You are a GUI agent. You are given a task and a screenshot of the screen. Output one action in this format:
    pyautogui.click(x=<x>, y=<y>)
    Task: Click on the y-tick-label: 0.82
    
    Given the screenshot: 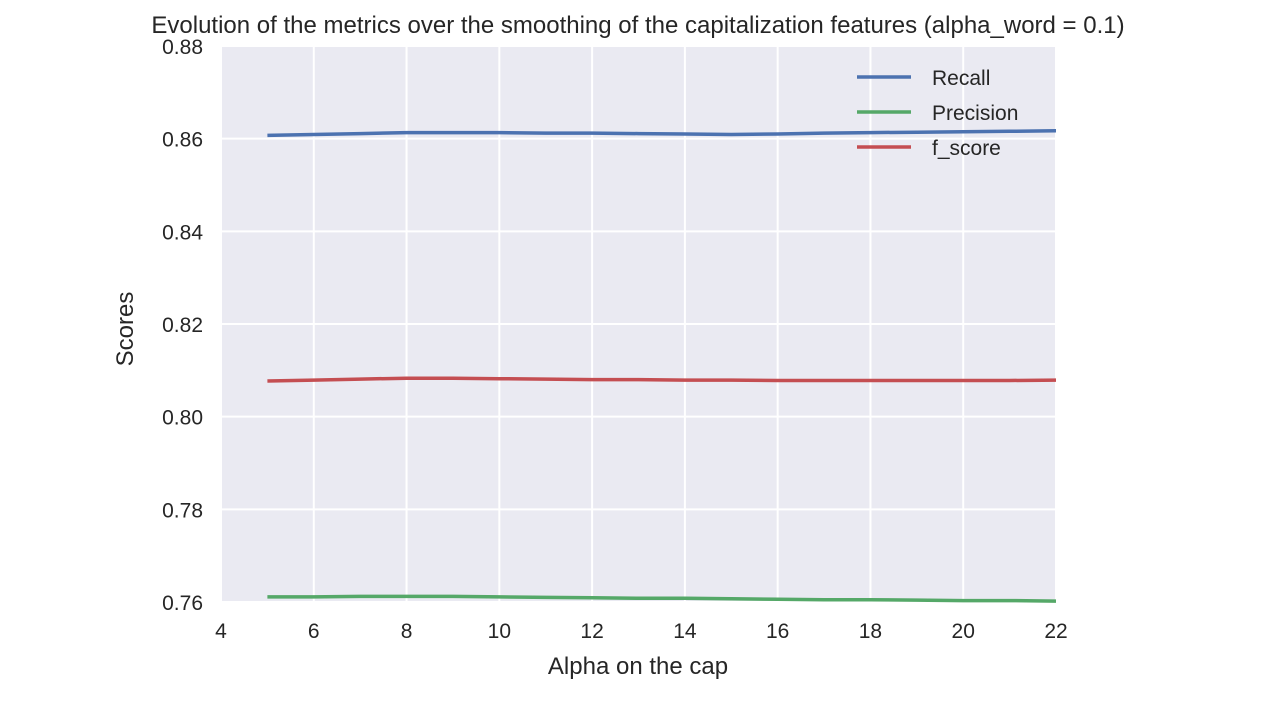 What is the action you would take?
    pyautogui.click(x=182, y=325)
    